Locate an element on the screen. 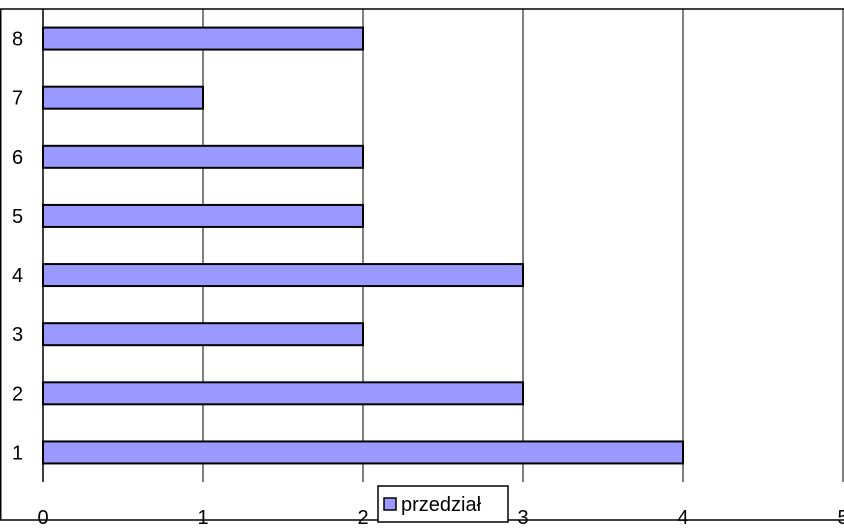  y-tick-labels: 1 2 3 4 5 6 7 8 is located at coordinates (17, 247).